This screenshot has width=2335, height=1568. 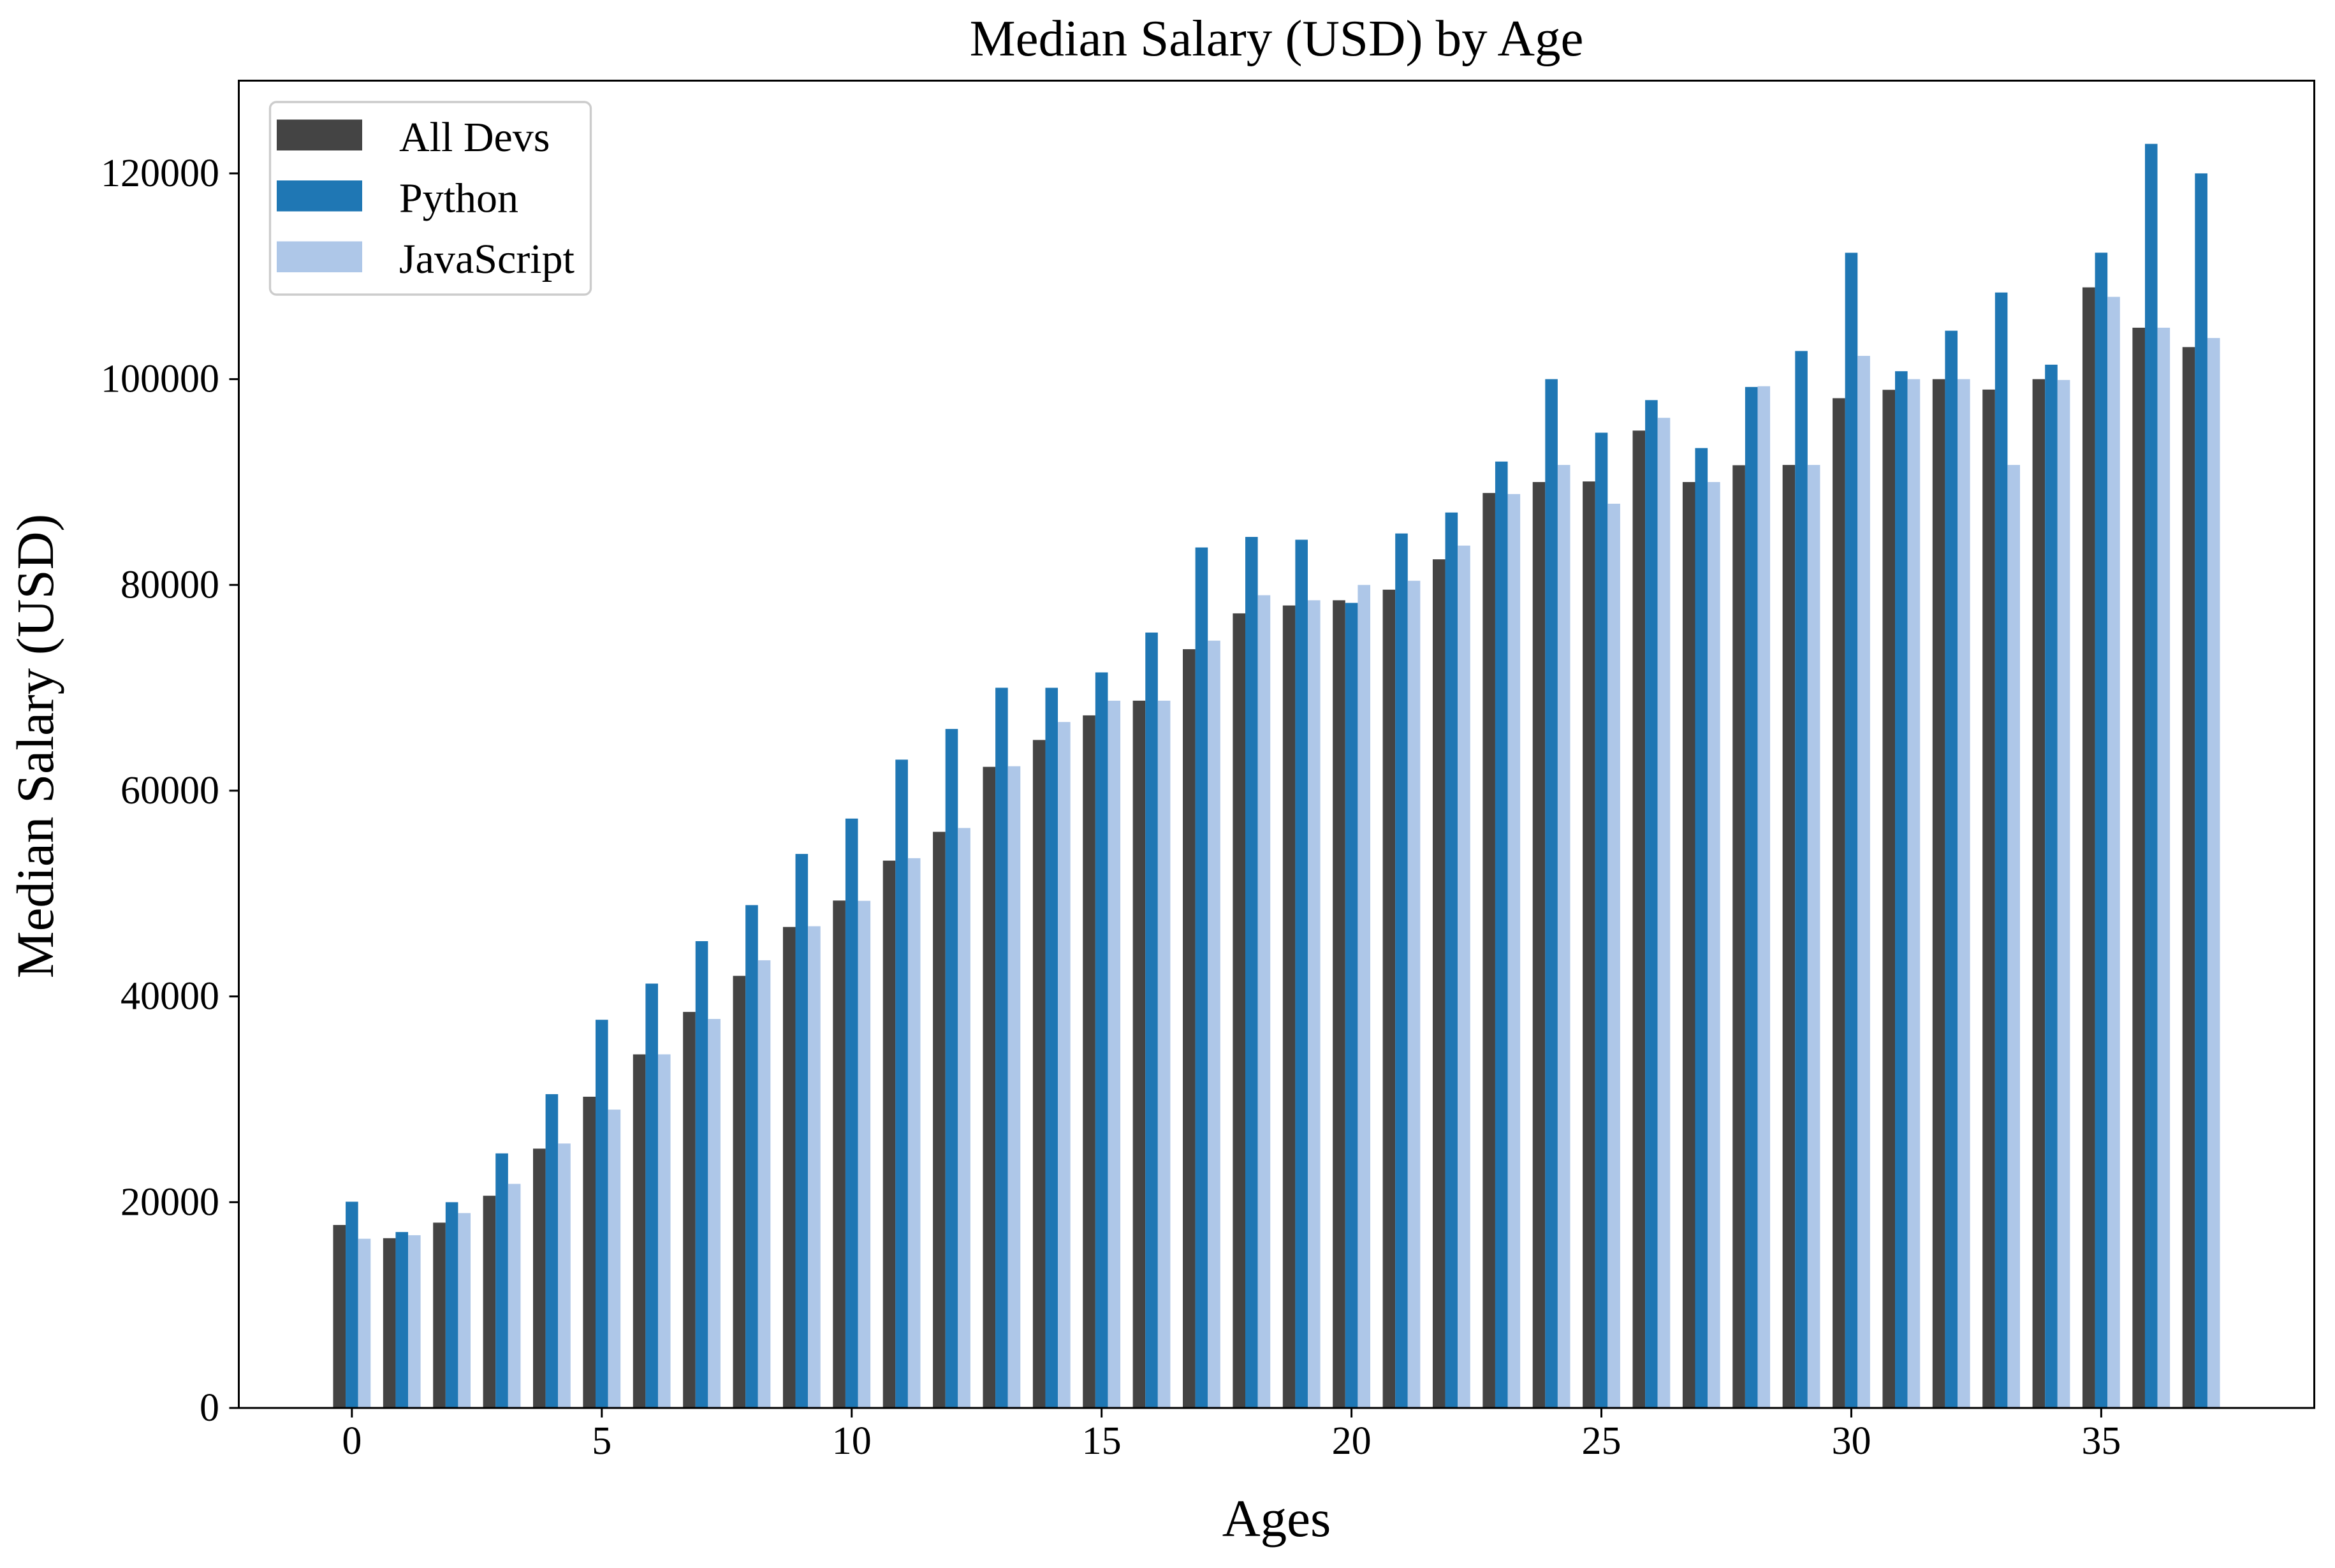 What do you see at coordinates (170, 996) in the screenshot?
I see `y-tick-label-40000: 40000` at bounding box center [170, 996].